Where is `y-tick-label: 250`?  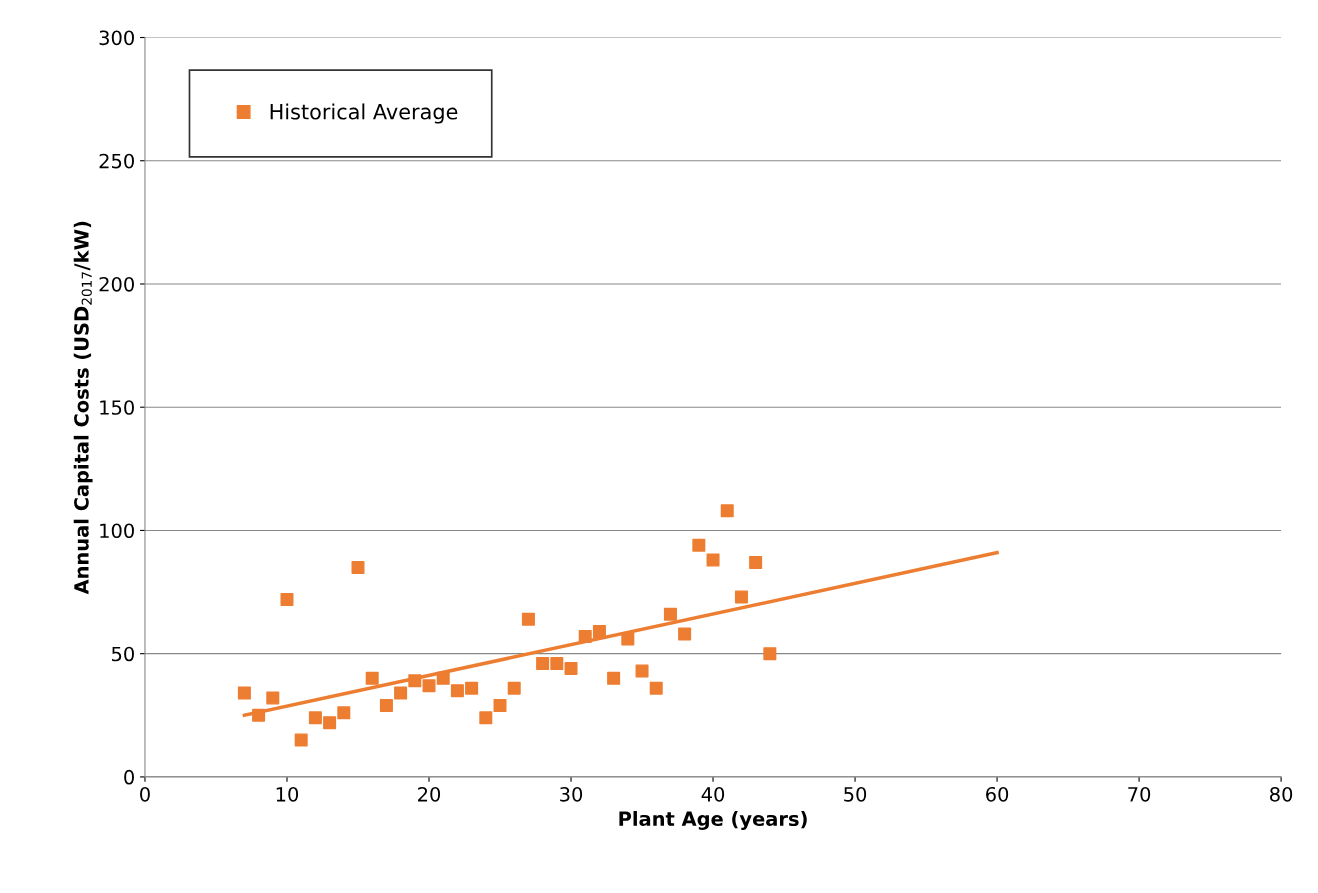 y-tick-label: 250 is located at coordinates (116, 161).